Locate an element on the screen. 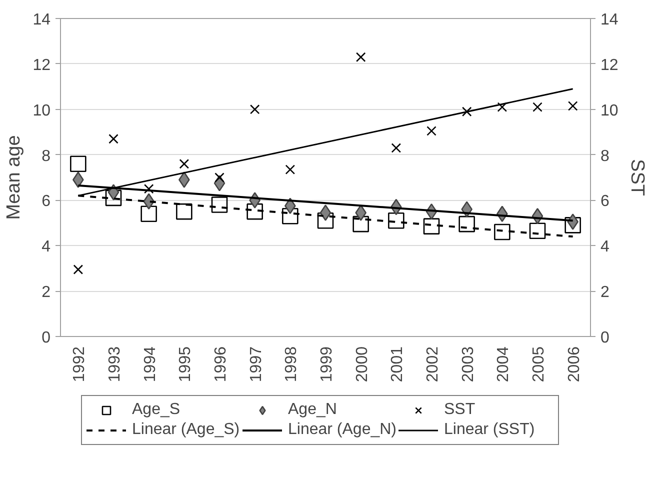  x-tick-label: 2002 is located at coordinates (433, 364).